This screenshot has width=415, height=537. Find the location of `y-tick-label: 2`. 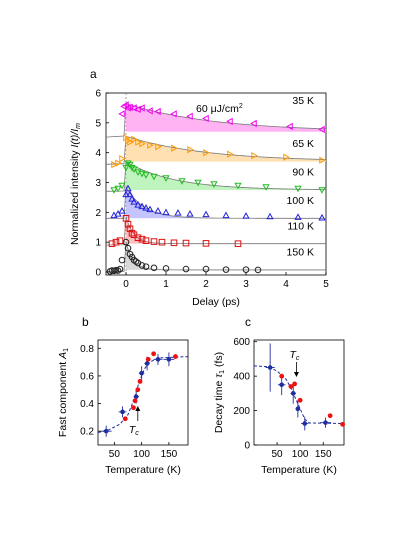

y-tick-label: 2 is located at coordinates (98, 213).